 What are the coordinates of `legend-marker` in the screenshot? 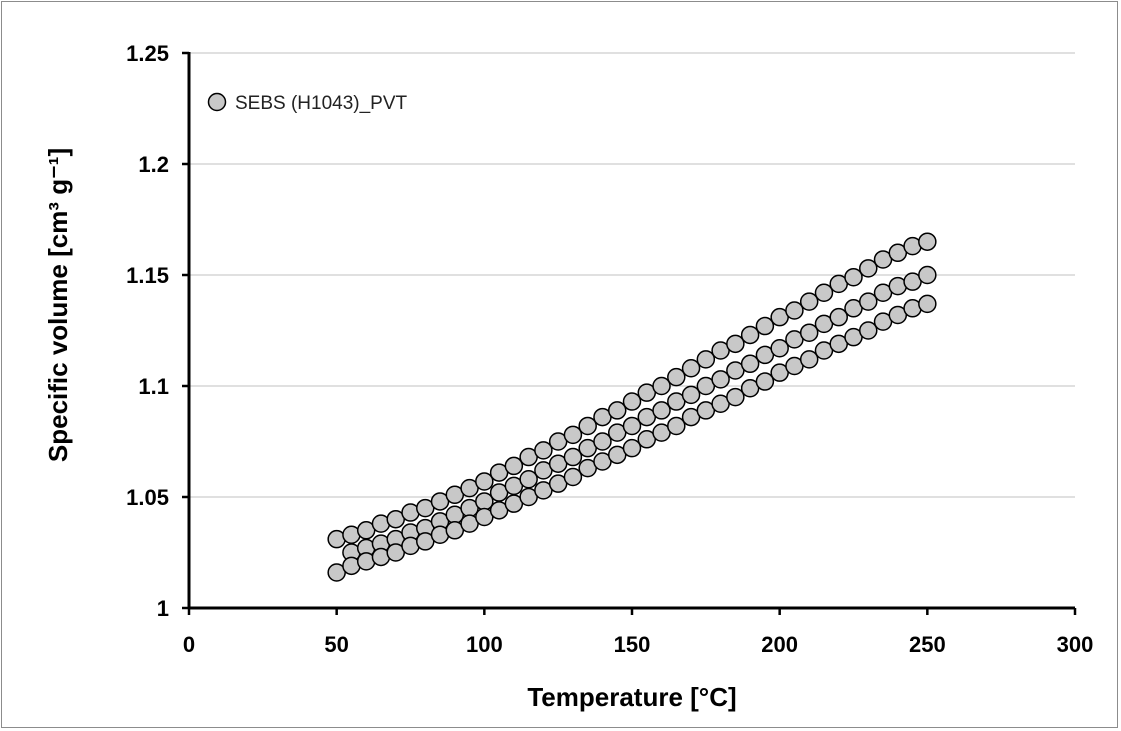 It's located at (217, 102).